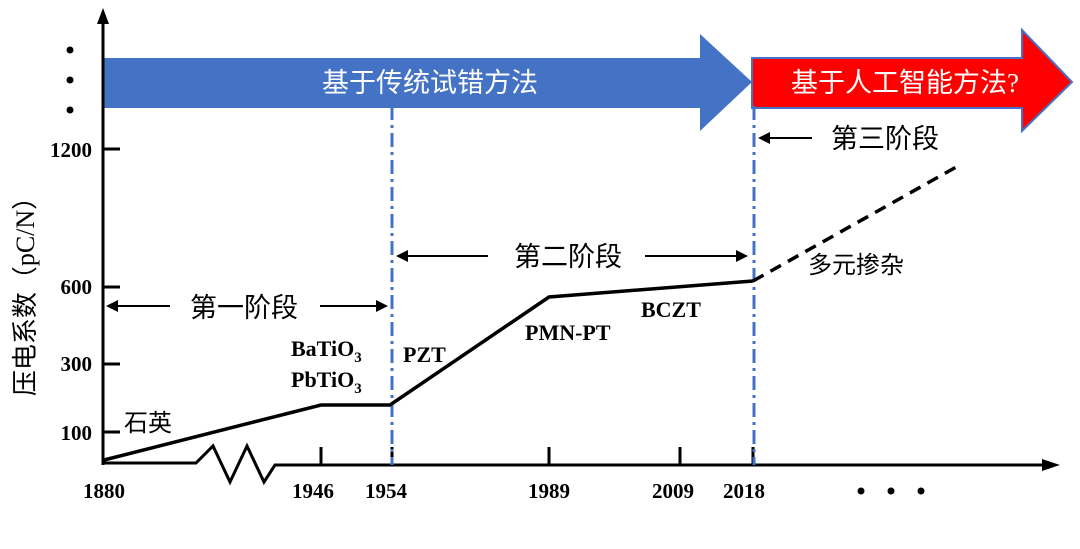 The width and height of the screenshot is (1080, 549). What do you see at coordinates (905, 83) in the screenshot?
I see `ai-method-label: 基于人工智能方法?` at bounding box center [905, 83].